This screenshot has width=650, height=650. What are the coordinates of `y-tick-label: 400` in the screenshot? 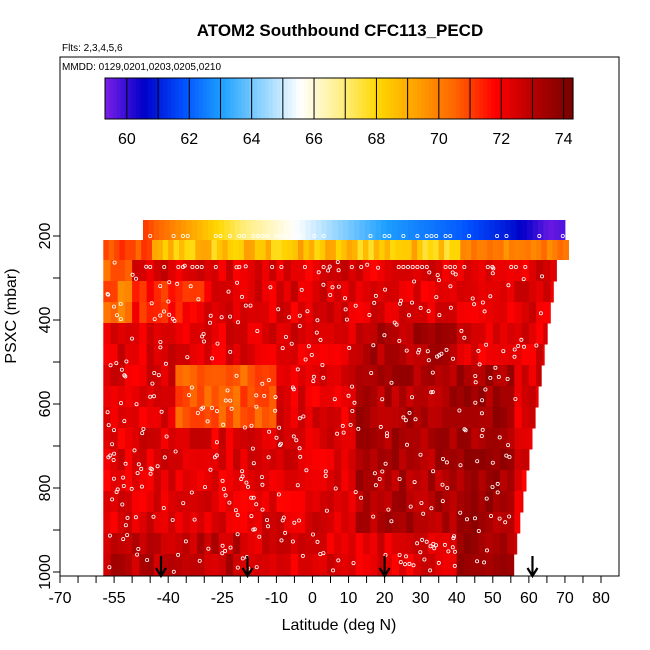 It's located at (45, 320).